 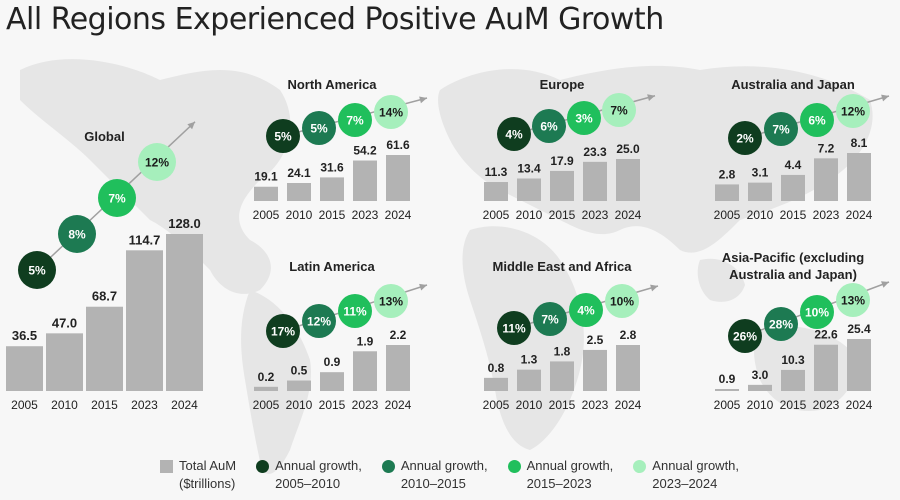 I want to click on value-label: 0.5, so click(x=299, y=371).